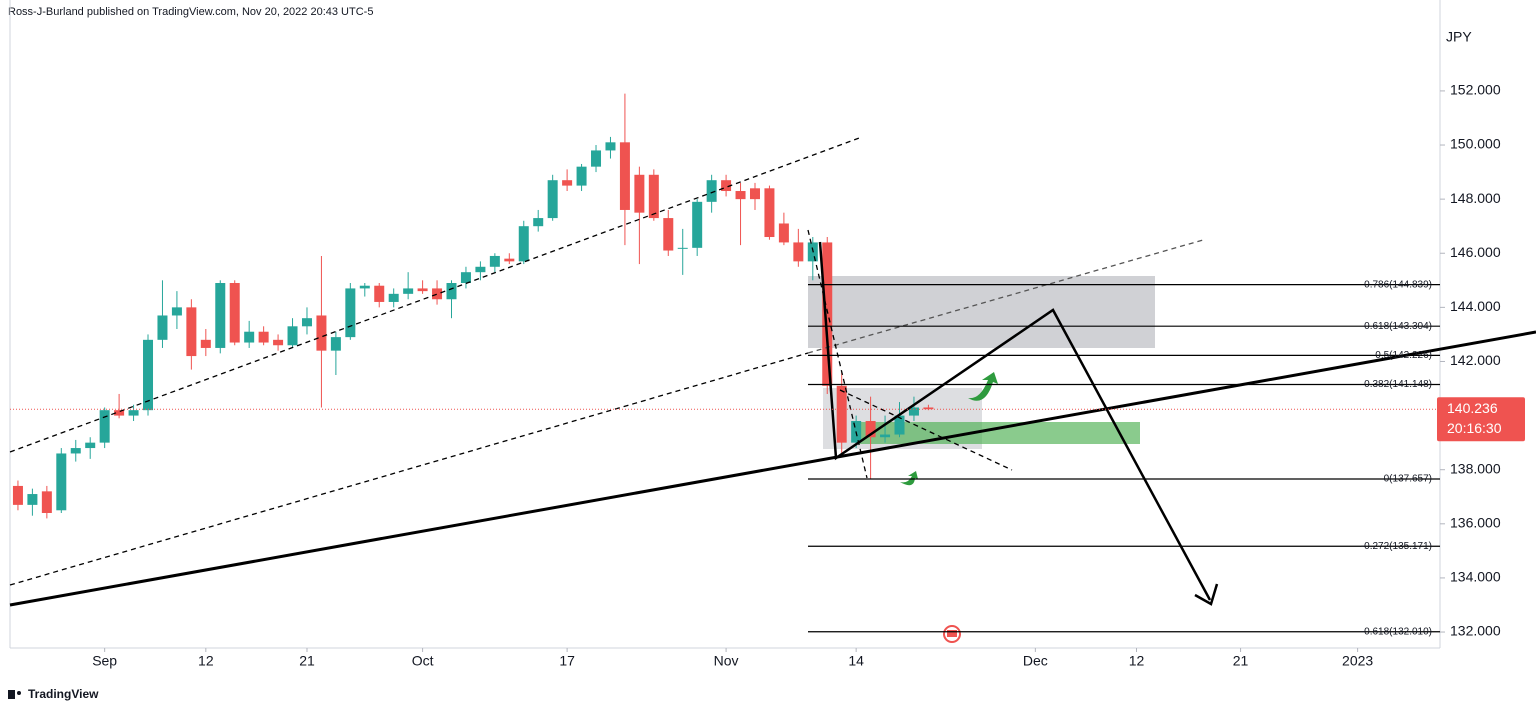 The width and height of the screenshot is (1536, 712). I want to click on drawings-back, so click(981, 362).